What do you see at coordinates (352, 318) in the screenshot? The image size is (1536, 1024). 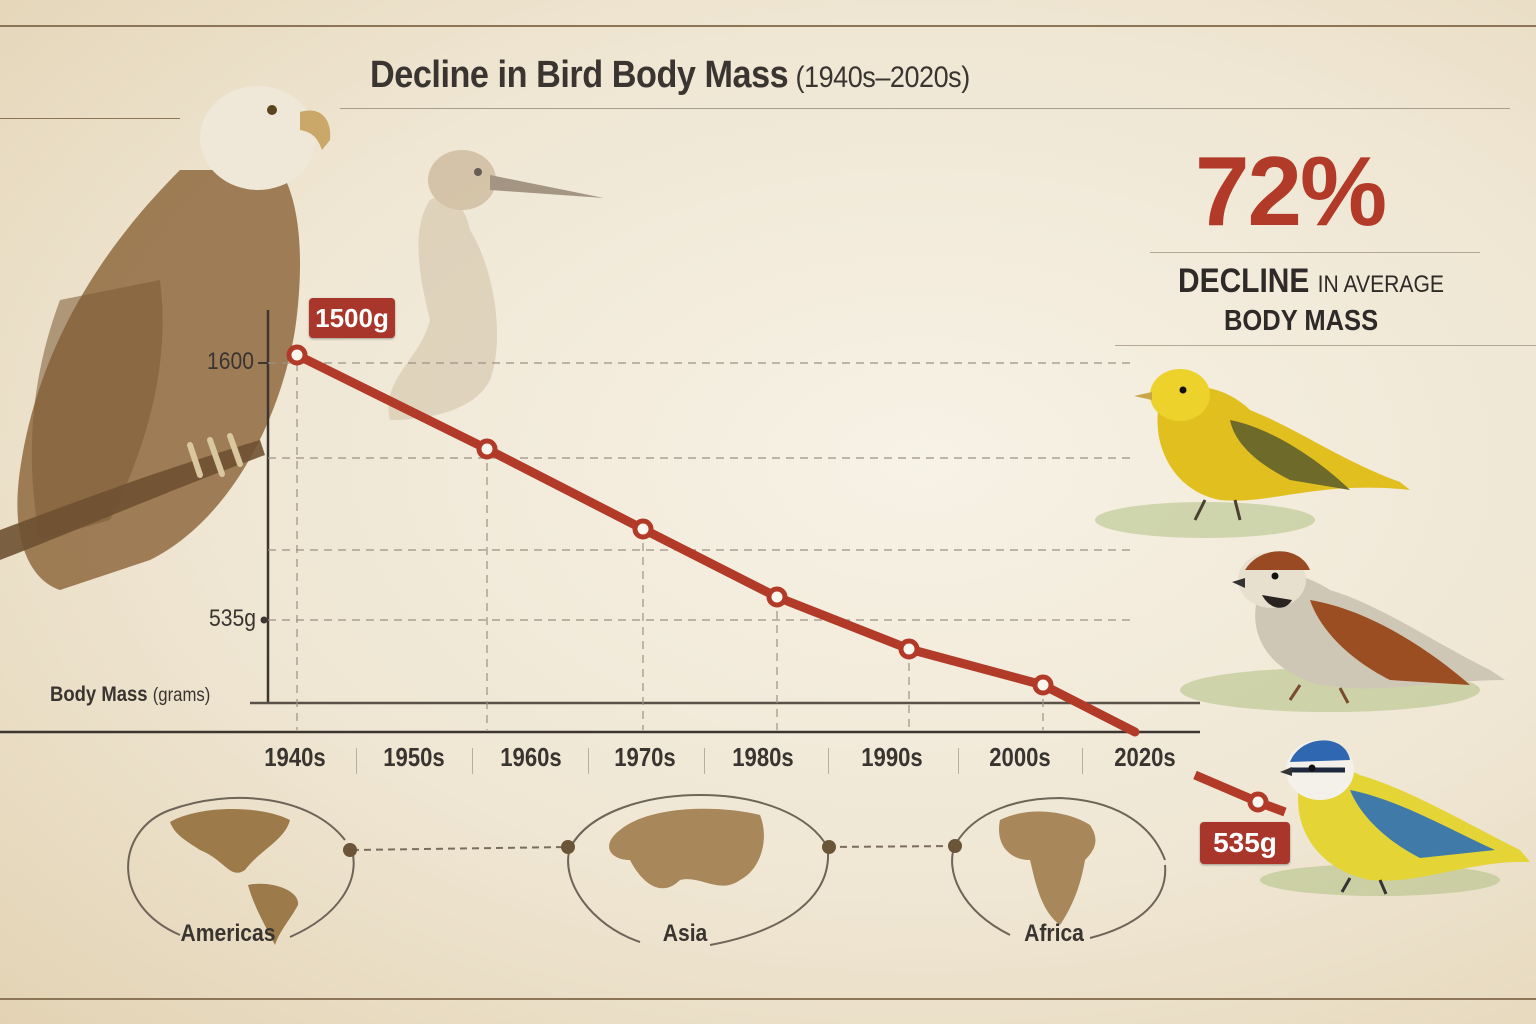 I see `start-value-badge: 1500g` at bounding box center [352, 318].